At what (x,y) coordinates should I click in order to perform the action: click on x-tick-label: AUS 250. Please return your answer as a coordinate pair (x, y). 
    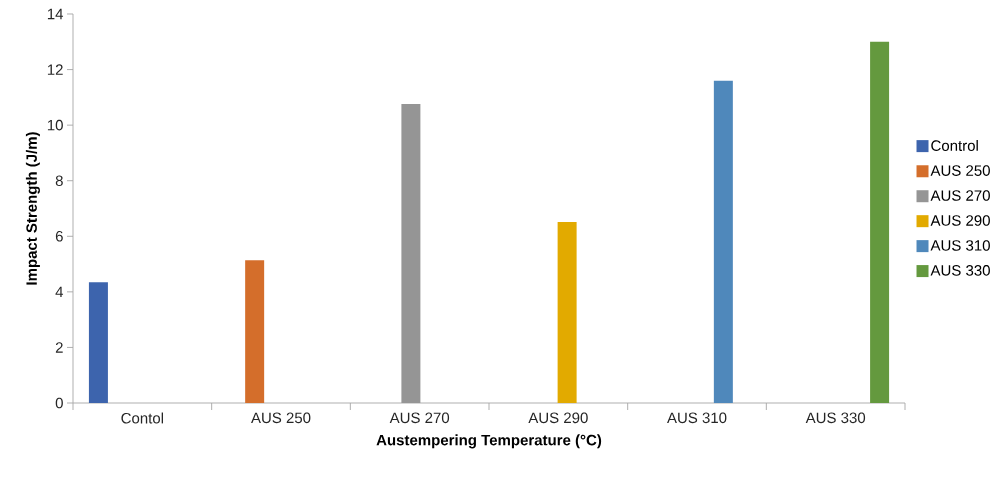
    Looking at the image, I should click on (281, 418).